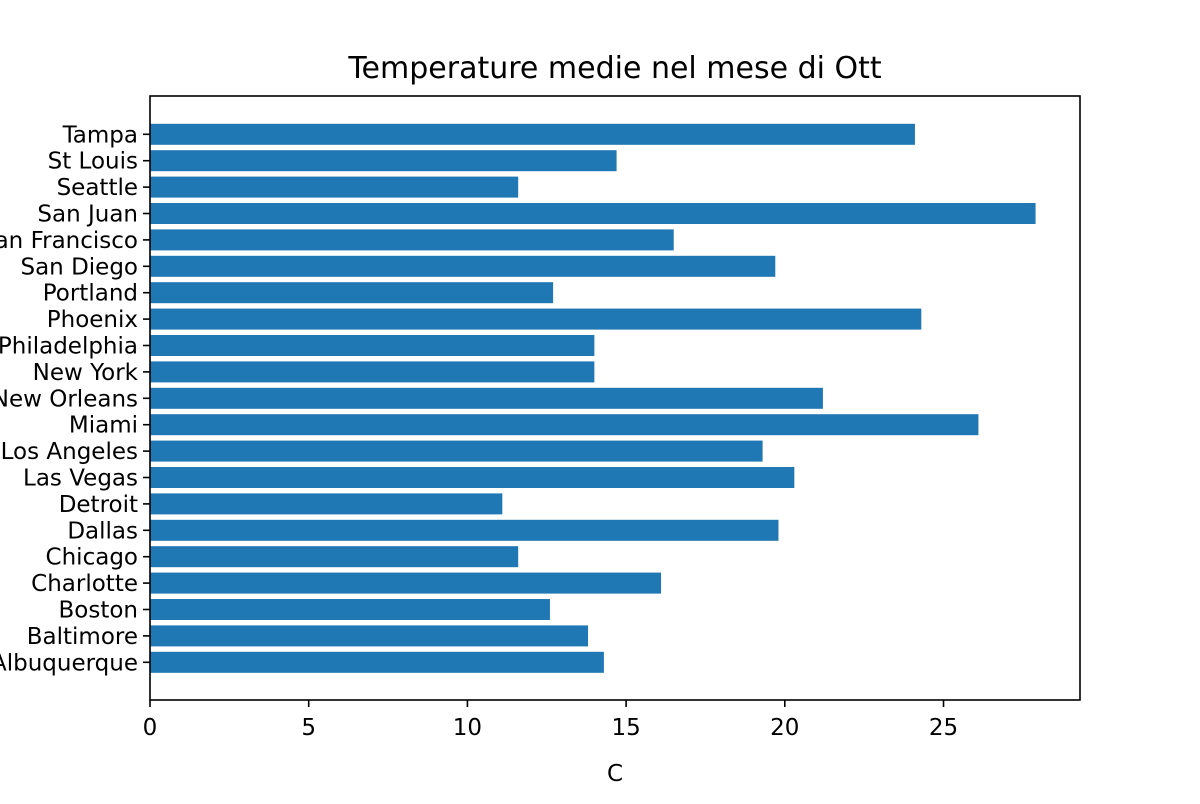 This screenshot has height=804, width=1200. Describe the element at coordinates (102, 531) in the screenshot. I see `y-tick-label: Dallas` at that location.